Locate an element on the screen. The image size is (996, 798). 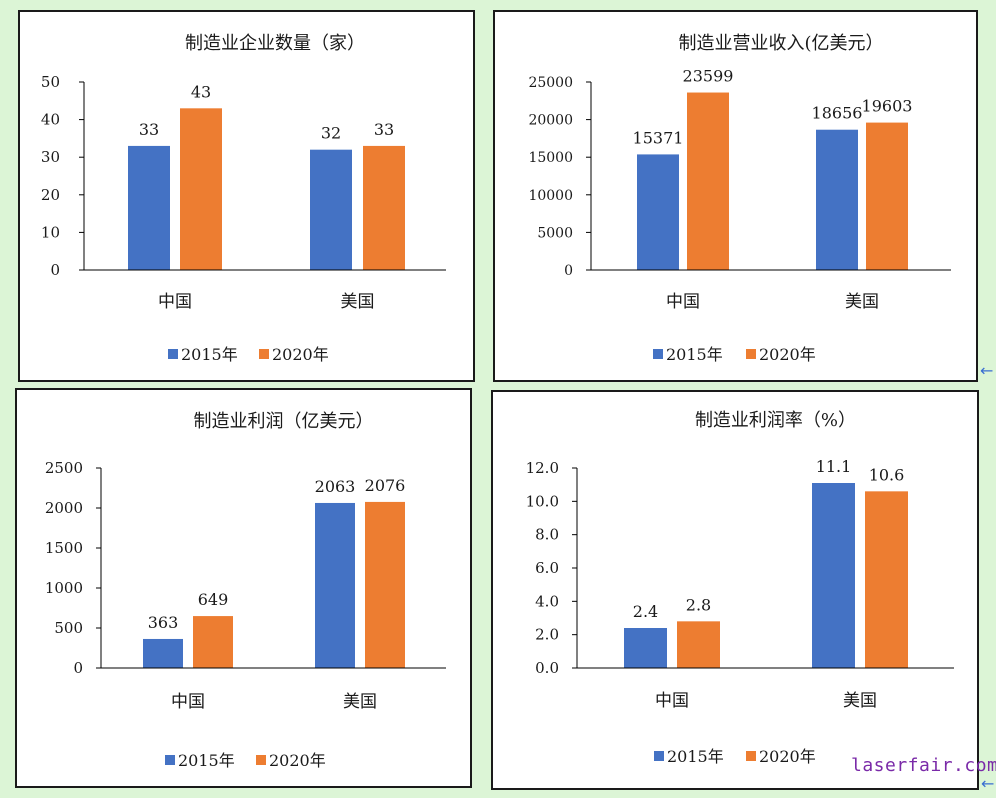
y-tick-label: 10 is located at coordinates (50, 232).